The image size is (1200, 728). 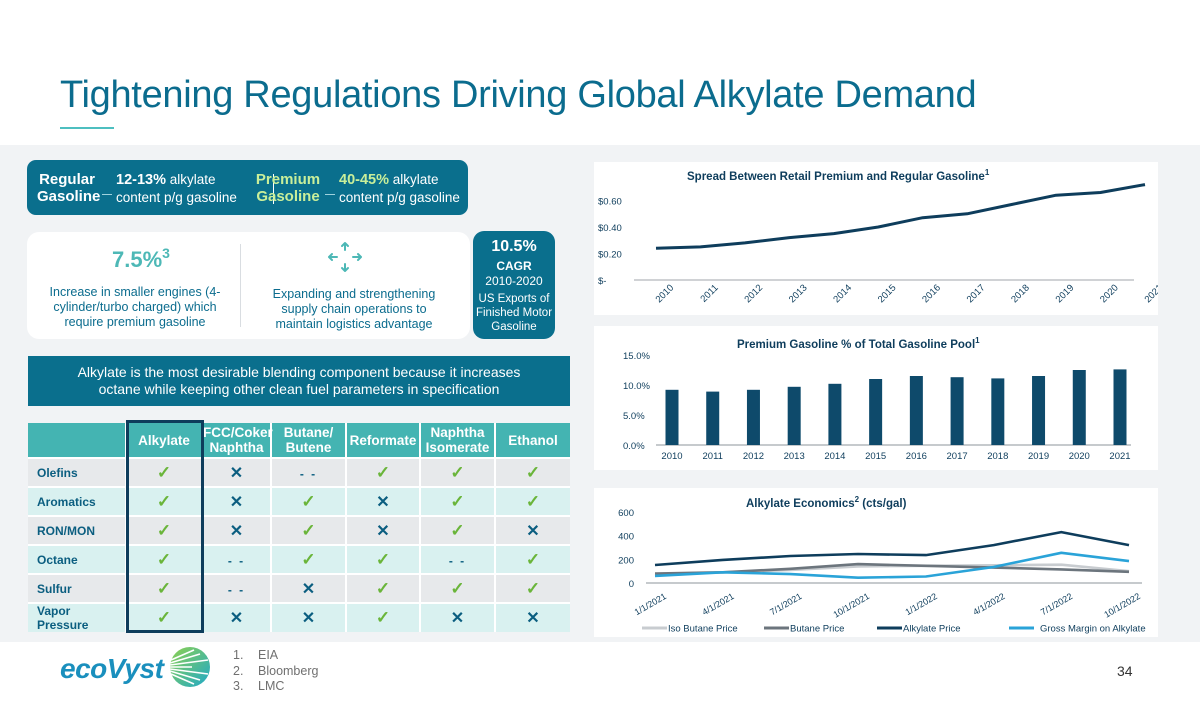 I want to click on chart-title-suffix: (cts/gal), so click(x=883, y=503).